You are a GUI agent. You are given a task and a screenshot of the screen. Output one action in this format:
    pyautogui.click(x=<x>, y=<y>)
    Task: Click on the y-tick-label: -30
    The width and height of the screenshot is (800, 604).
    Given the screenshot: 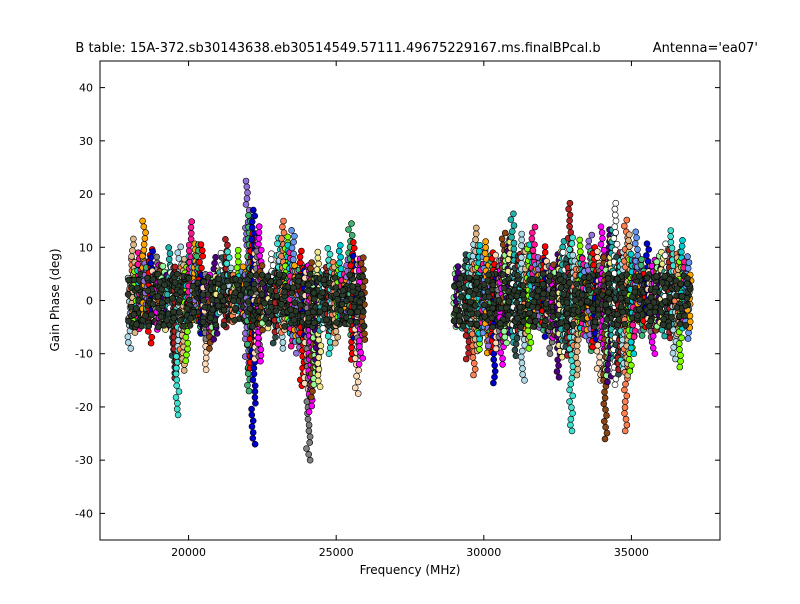 What is the action you would take?
    pyautogui.click(x=84, y=460)
    